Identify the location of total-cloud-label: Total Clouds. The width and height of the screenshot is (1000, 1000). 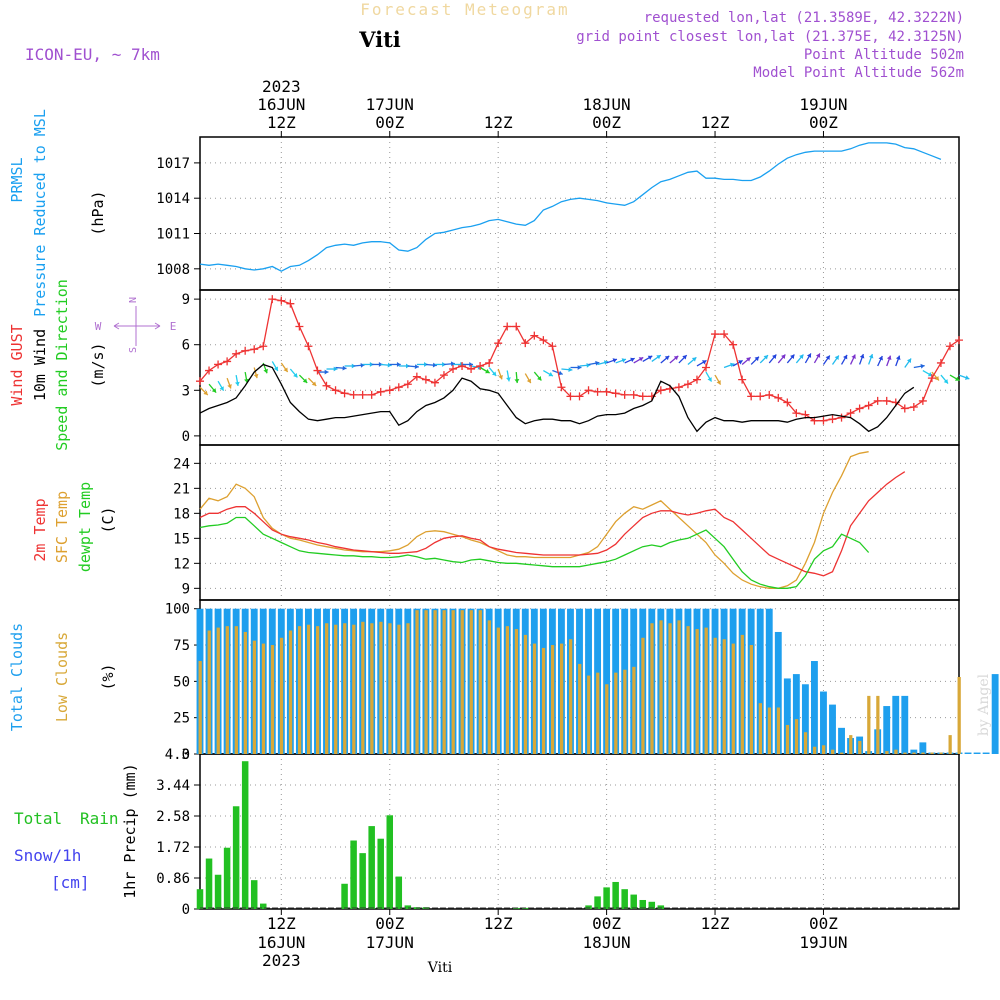
(17, 677).